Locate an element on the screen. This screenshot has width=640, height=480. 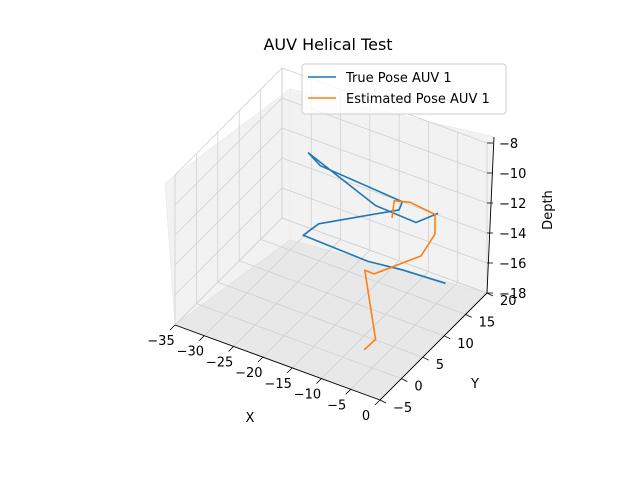
y-tick-label: −5 is located at coordinates (402, 408).